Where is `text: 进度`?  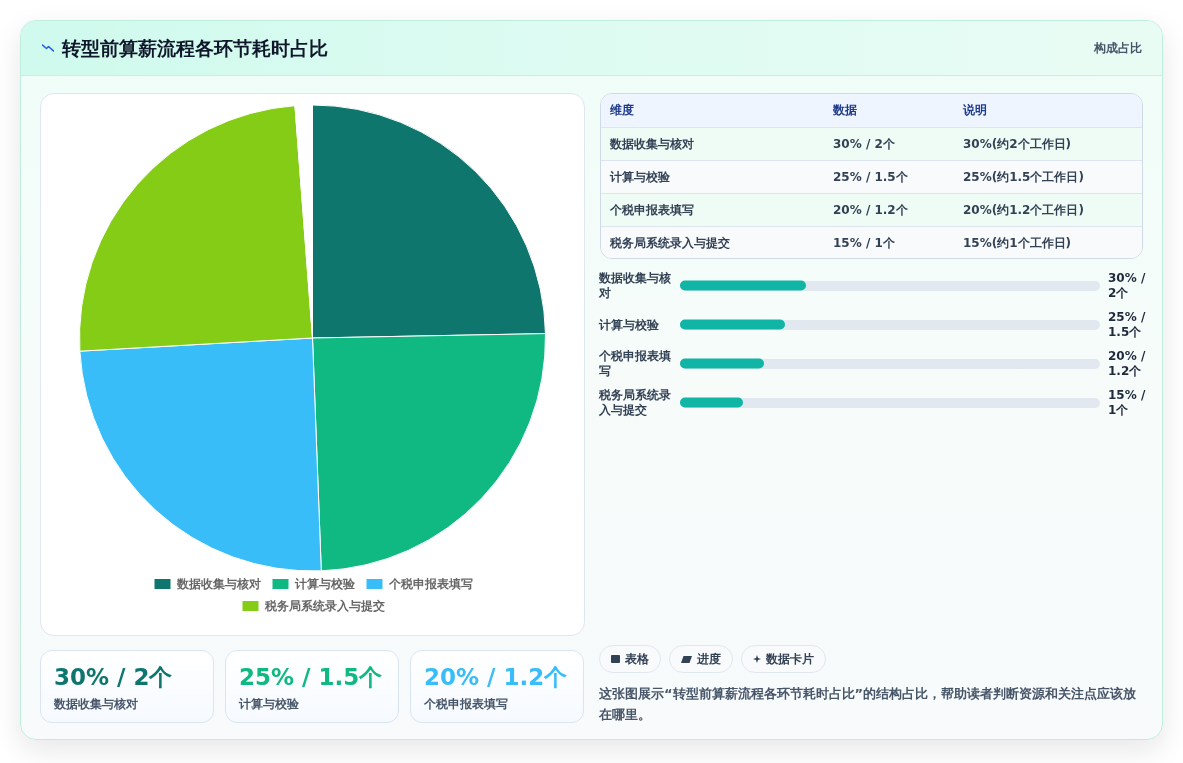 text: 进度 is located at coordinates (709, 659).